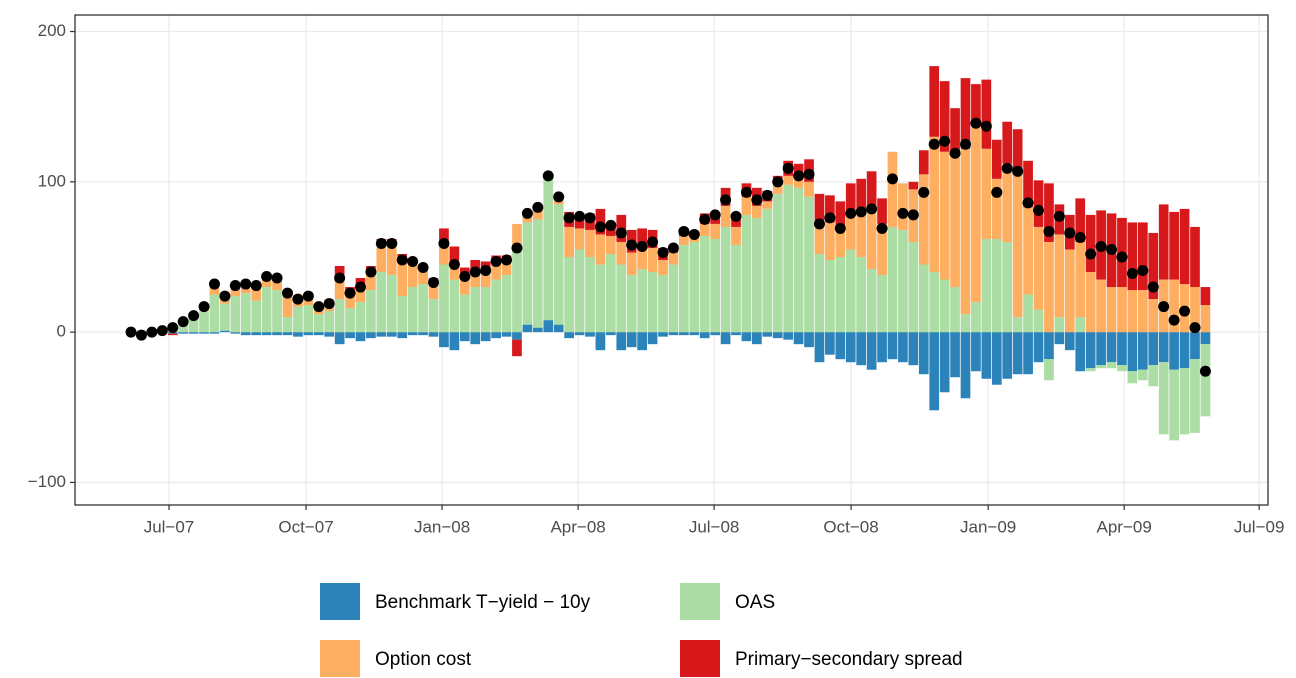  What do you see at coordinates (423, 659) in the screenshot?
I see `legend-label: Option cost` at bounding box center [423, 659].